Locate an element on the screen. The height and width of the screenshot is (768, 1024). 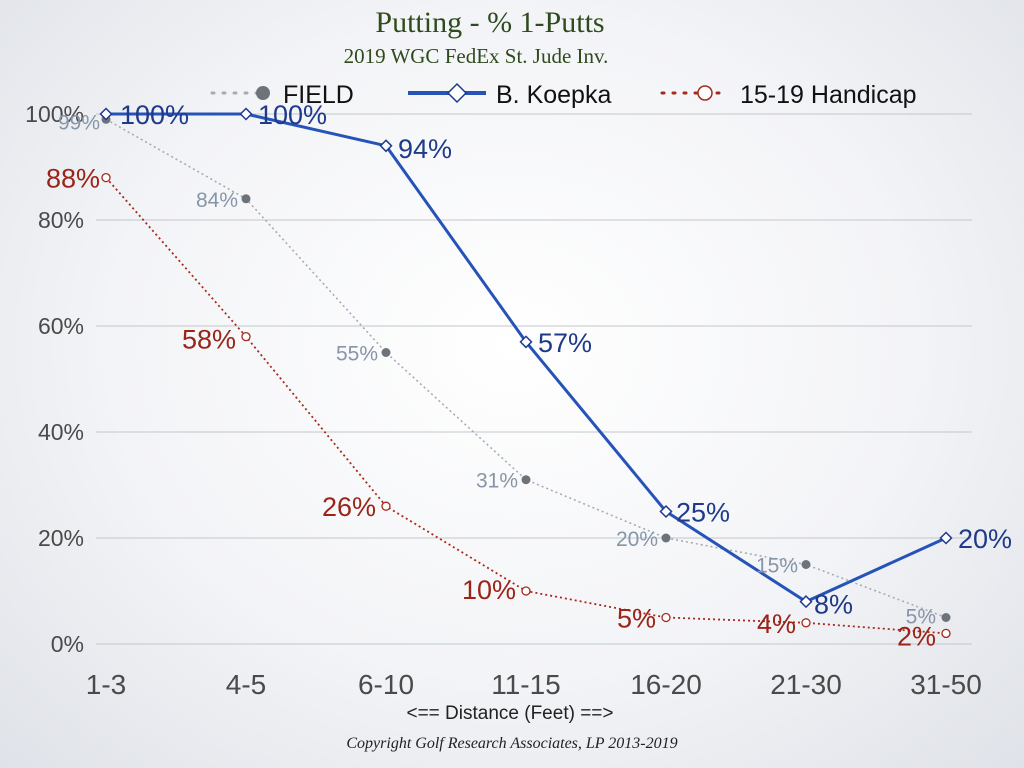
data-label-koepka: 25% is located at coordinates (703, 513).